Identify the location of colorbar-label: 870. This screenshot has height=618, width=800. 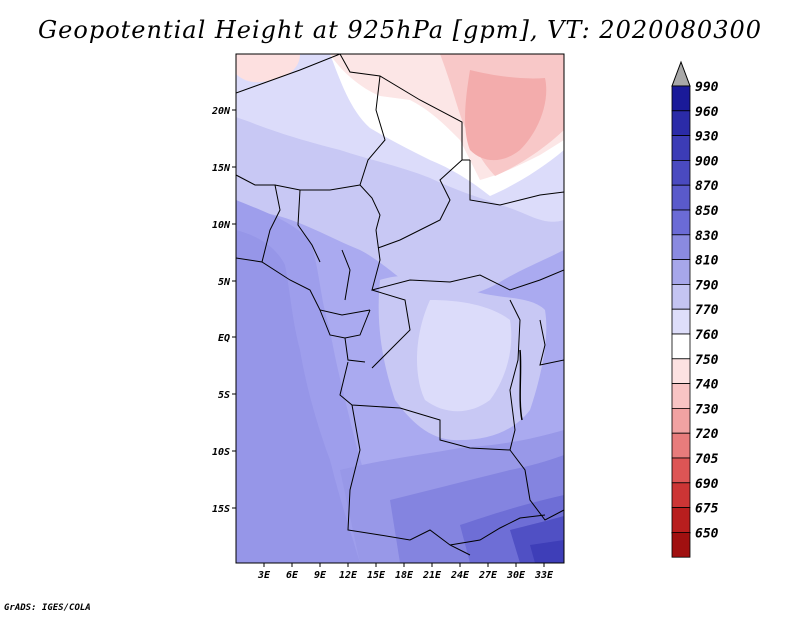
(707, 186).